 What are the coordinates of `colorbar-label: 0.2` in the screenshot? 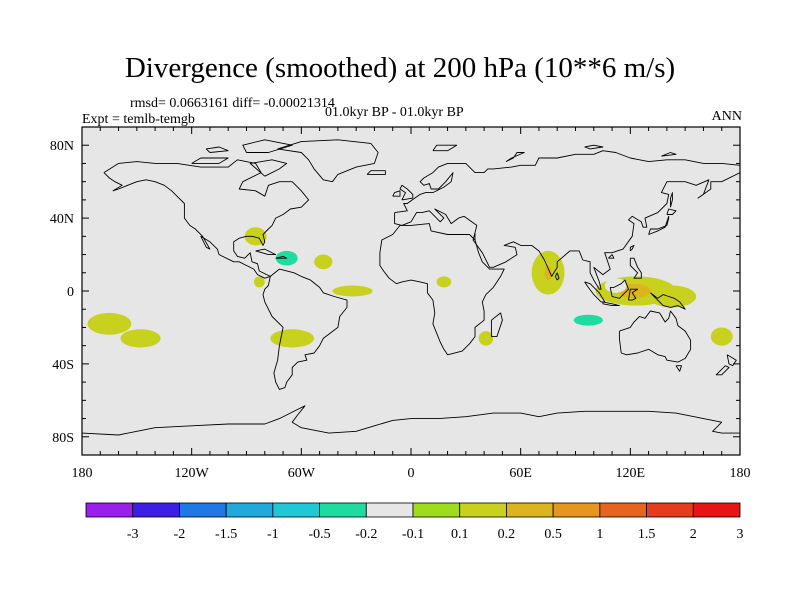 It's located at (507, 534).